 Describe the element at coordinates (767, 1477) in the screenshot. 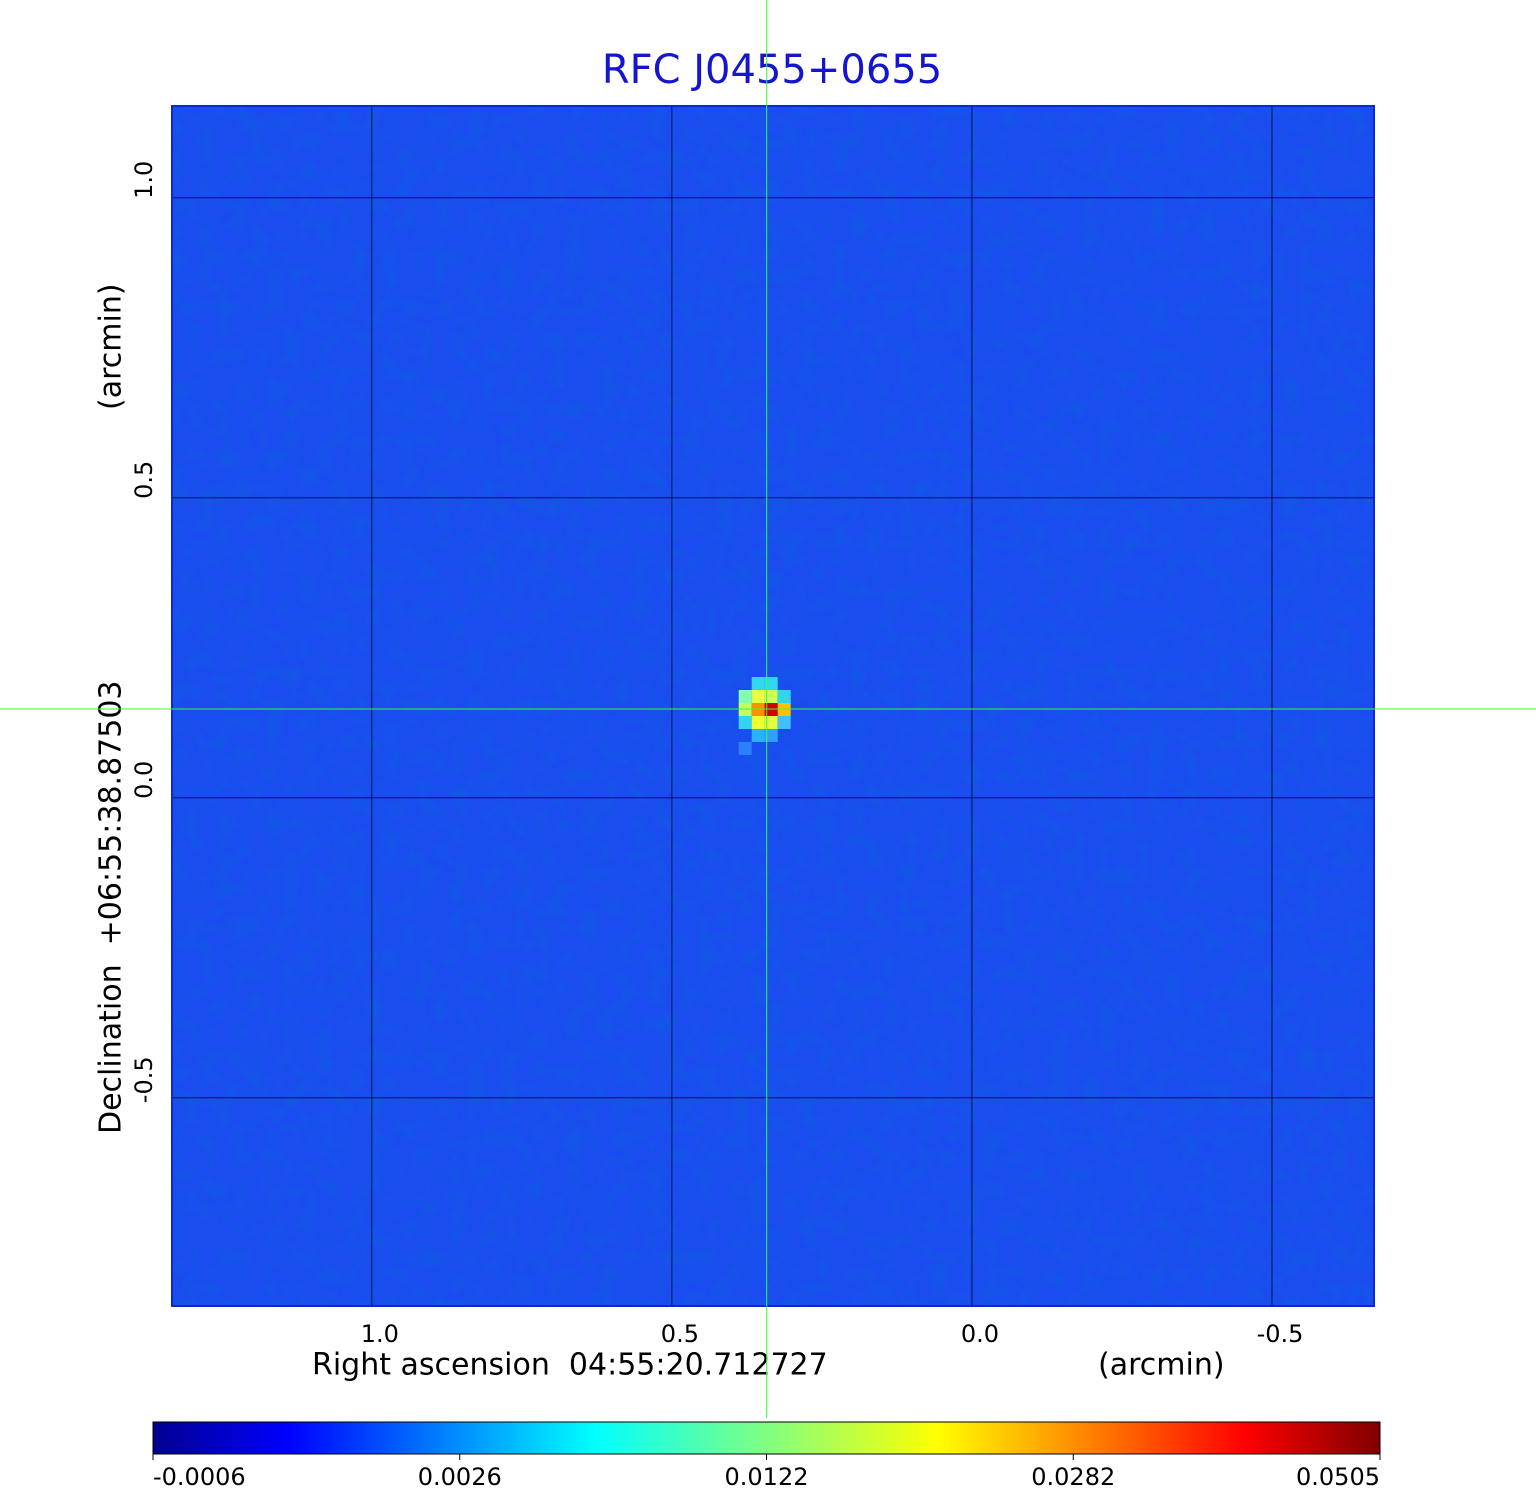

I see `colorbar-tick-label: 0.0122` at that location.